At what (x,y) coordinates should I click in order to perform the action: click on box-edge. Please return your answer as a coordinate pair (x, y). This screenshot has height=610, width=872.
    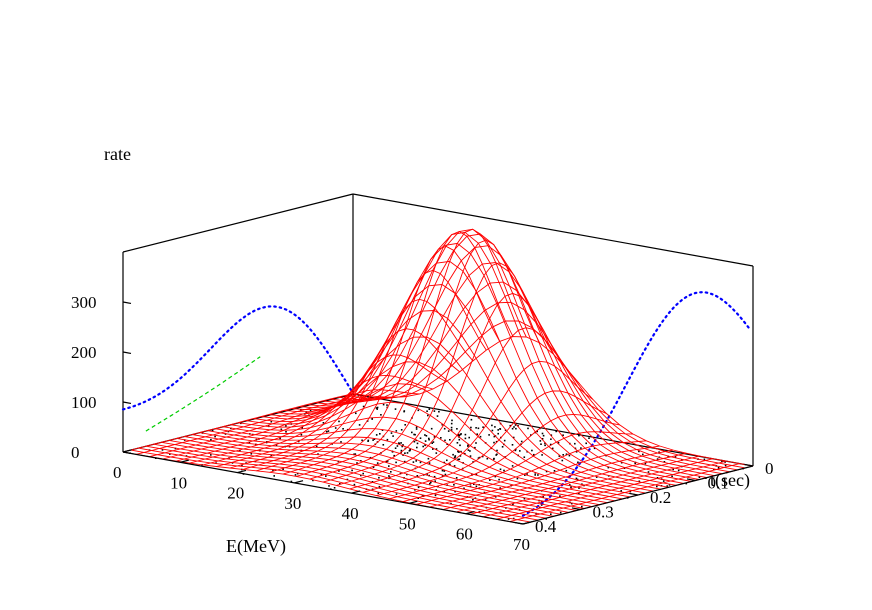
    Looking at the image, I should click on (553, 230).